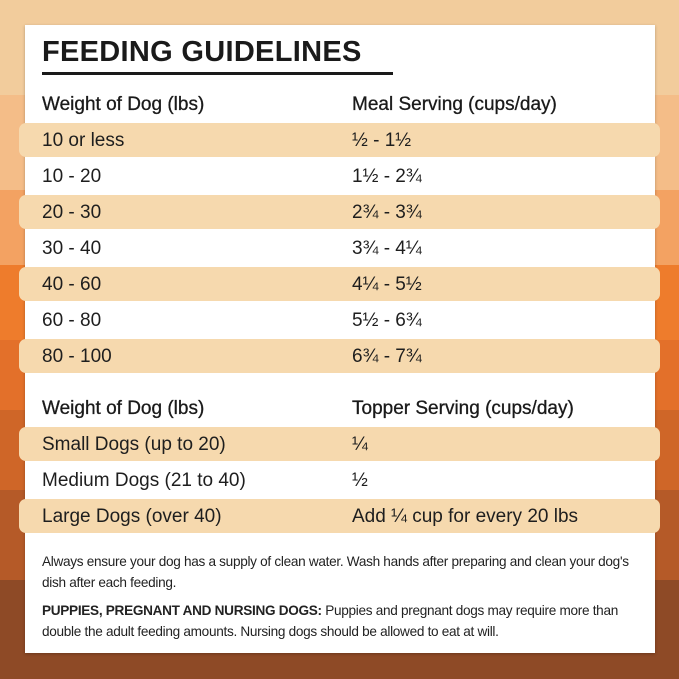 This screenshot has width=679, height=679. I want to click on table-row-cell: 60 - 80, so click(72, 320).